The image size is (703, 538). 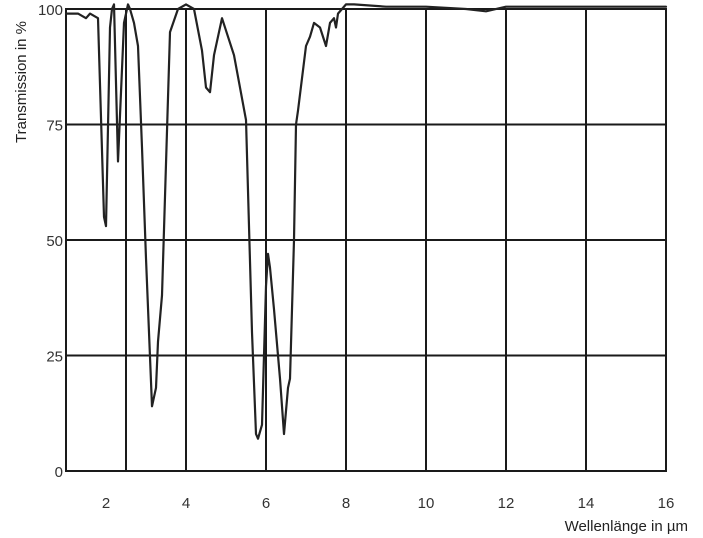 What do you see at coordinates (506, 503) in the screenshot?
I see `x-tick-label: 12` at bounding box center [506, 503].